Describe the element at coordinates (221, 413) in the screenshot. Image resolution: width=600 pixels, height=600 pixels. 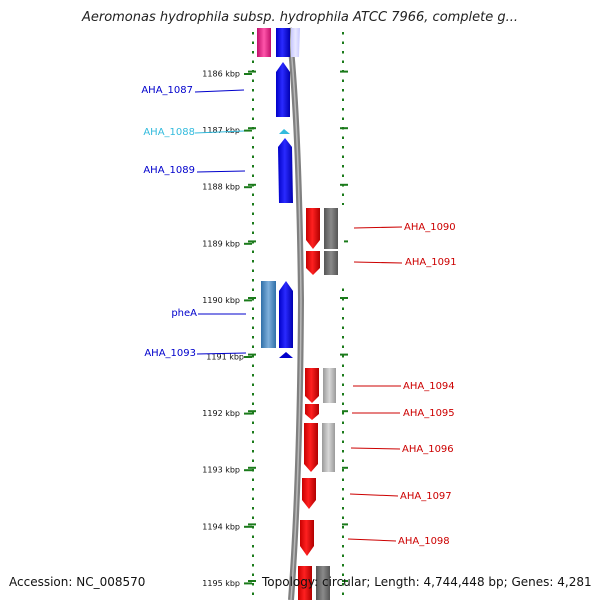
I see `ruler-label: 1192 kbp` at that location.